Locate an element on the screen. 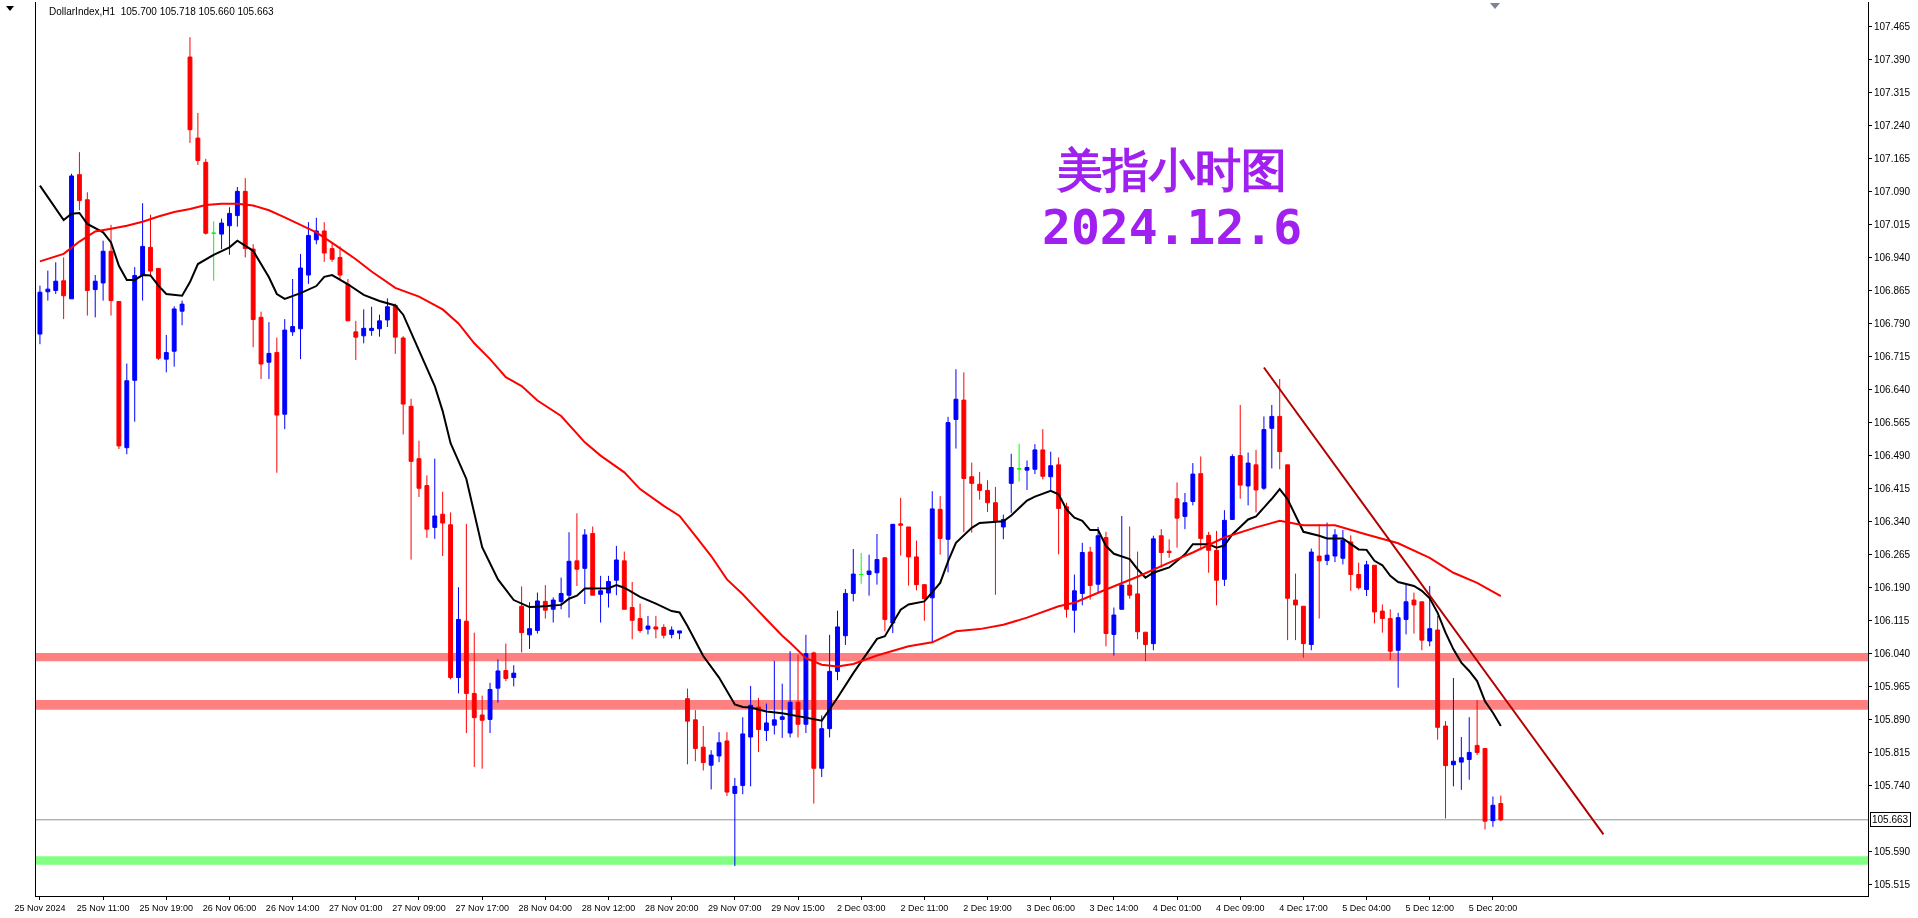 The width and height of the screenshot is (1918, 918). y-tick-label: 106.040 is located at coordinates (1892, 654).